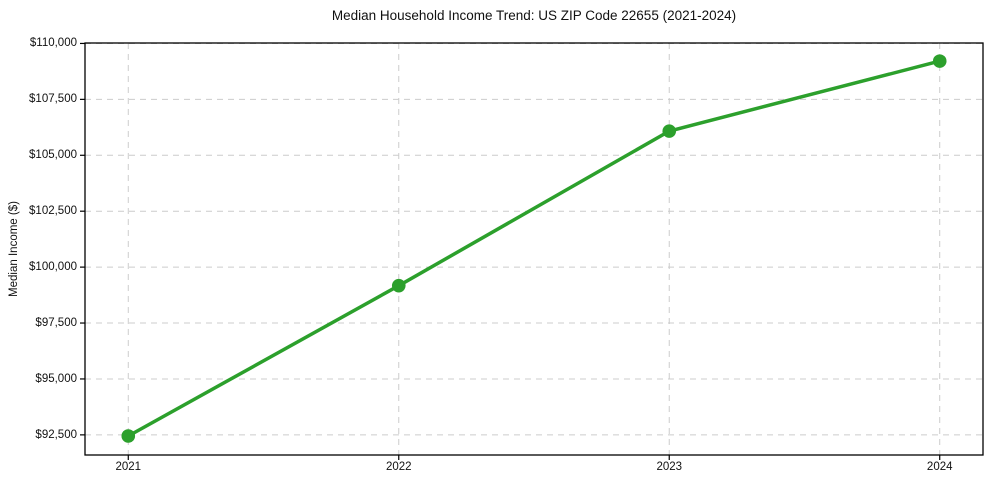 This screenshot has width=989, height=490. What do you see at coordinates (56, 378) in the screenshot?
I see `y-tick-label: $95,000` at bounding box center [56, 378].